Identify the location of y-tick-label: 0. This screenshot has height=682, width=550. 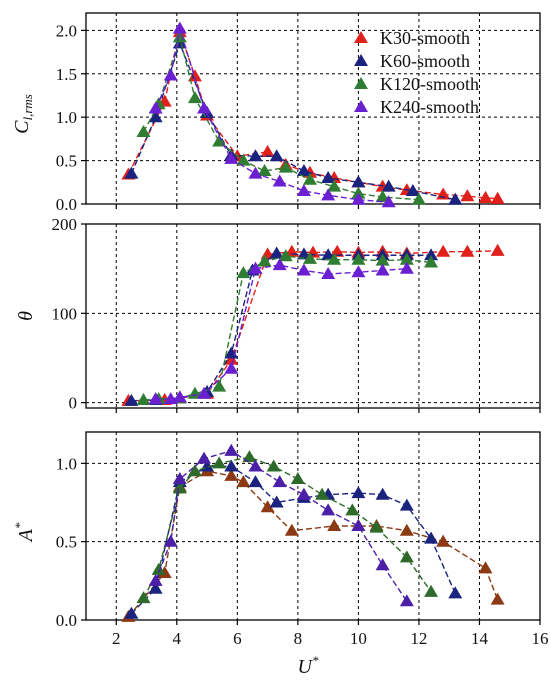
(73, 403).